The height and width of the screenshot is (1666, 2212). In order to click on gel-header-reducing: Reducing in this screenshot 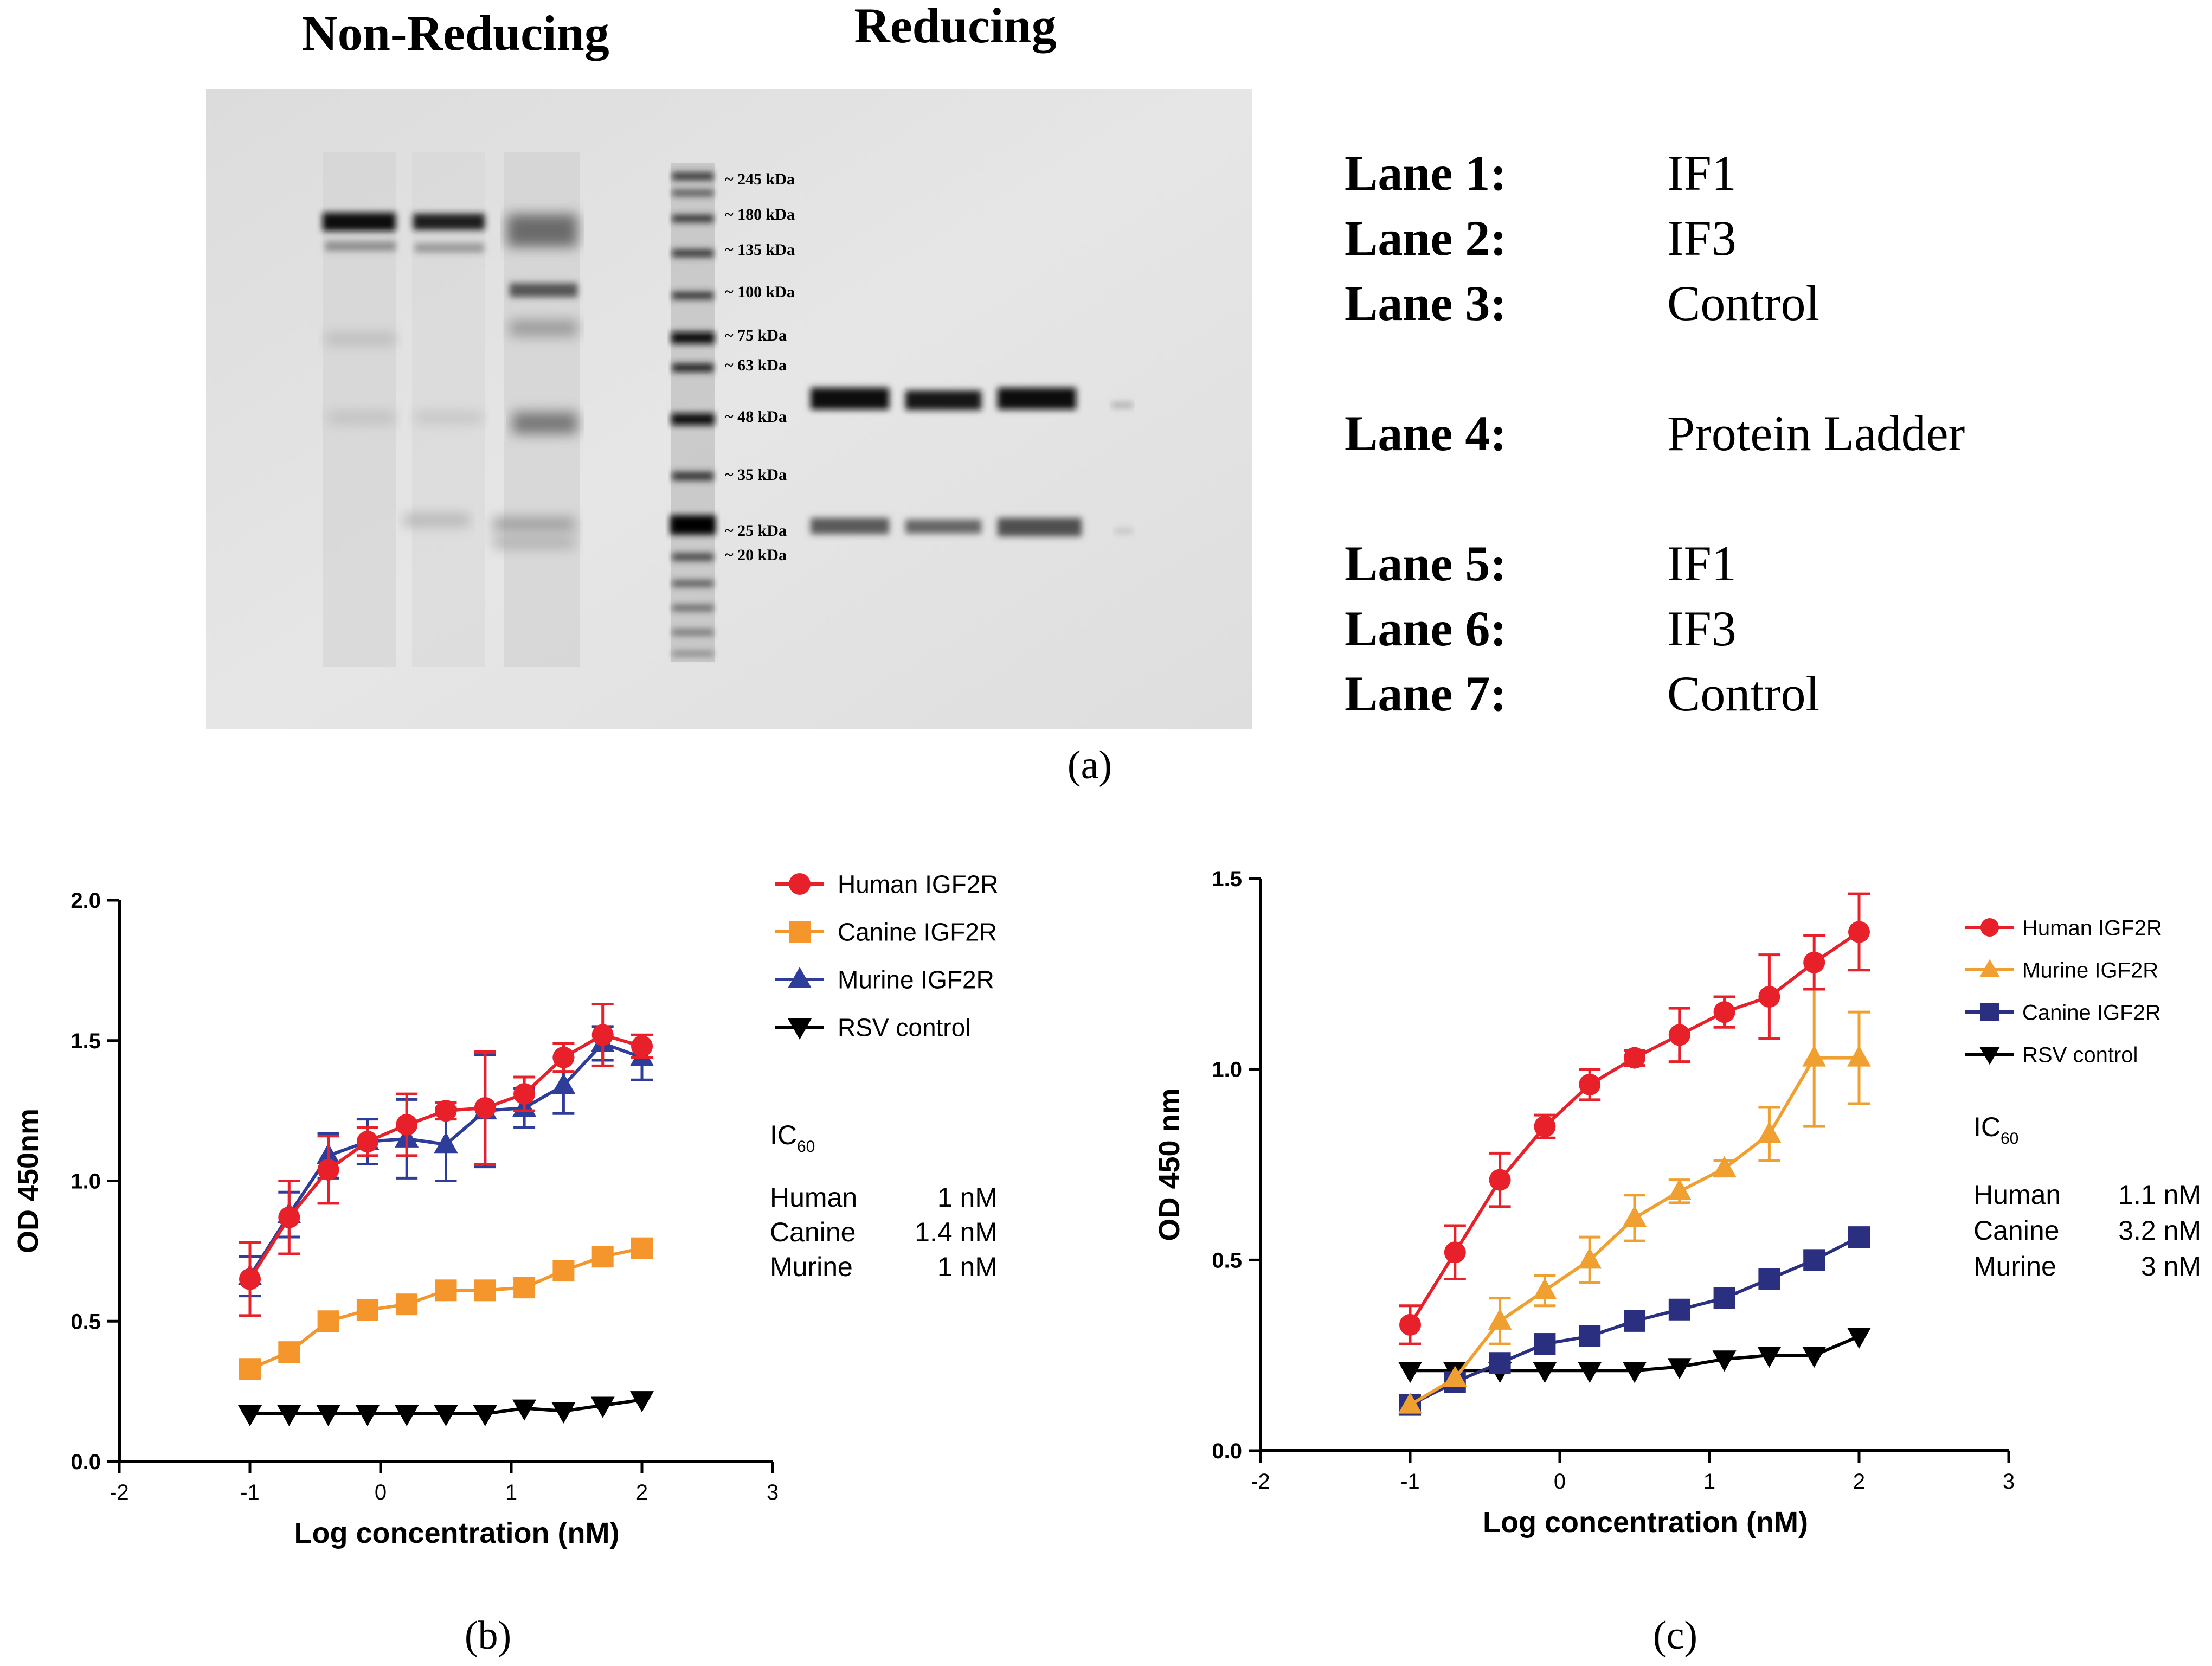, I will do `click(955, 27)`.